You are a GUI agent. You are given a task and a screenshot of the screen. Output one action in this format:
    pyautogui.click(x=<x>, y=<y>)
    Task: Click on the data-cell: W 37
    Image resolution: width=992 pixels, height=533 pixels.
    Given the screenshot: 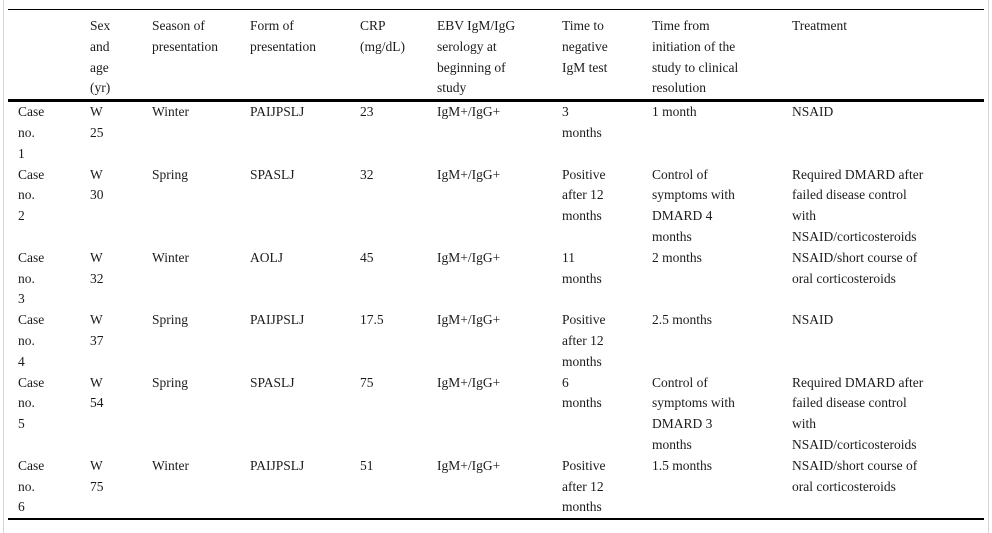 What is the action you would take?
    pyautogui.click(x=97, y=330)
    